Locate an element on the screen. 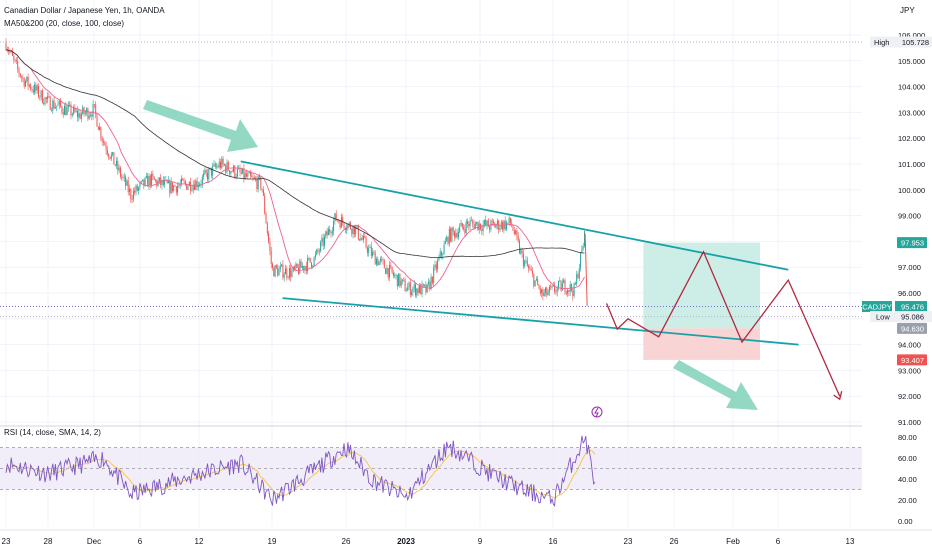 The width and height of the screenshot is (932, 550). ma-indicator-label: MA50&200 (20, close, 100, close) is located at coordinates (64, 23).